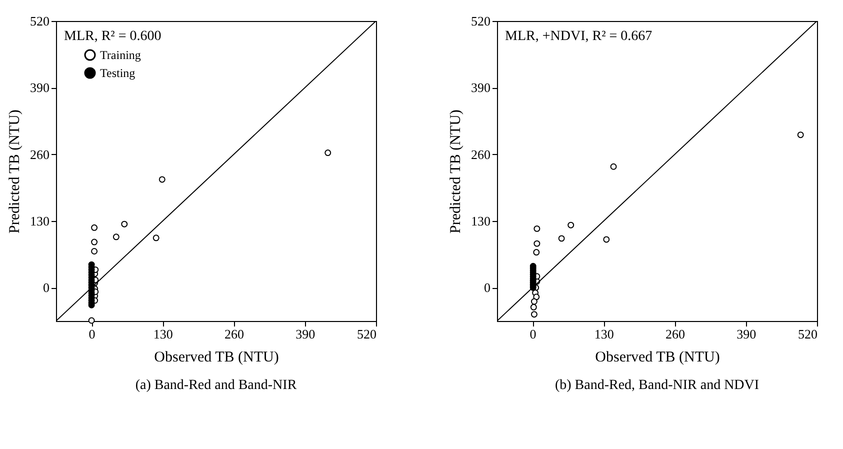 The width and height of the screenshot is (843, 449). What do you see at coordinates (120, 55) in the screenshot?
I see `legend-label: Training` at bounding box center [120, 55].